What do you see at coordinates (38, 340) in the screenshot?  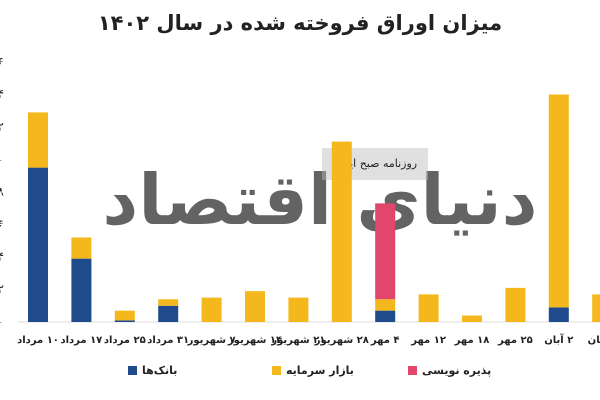 I see `x-tick-label: ۱۰ مرداد` at bounding box center [38, 340].